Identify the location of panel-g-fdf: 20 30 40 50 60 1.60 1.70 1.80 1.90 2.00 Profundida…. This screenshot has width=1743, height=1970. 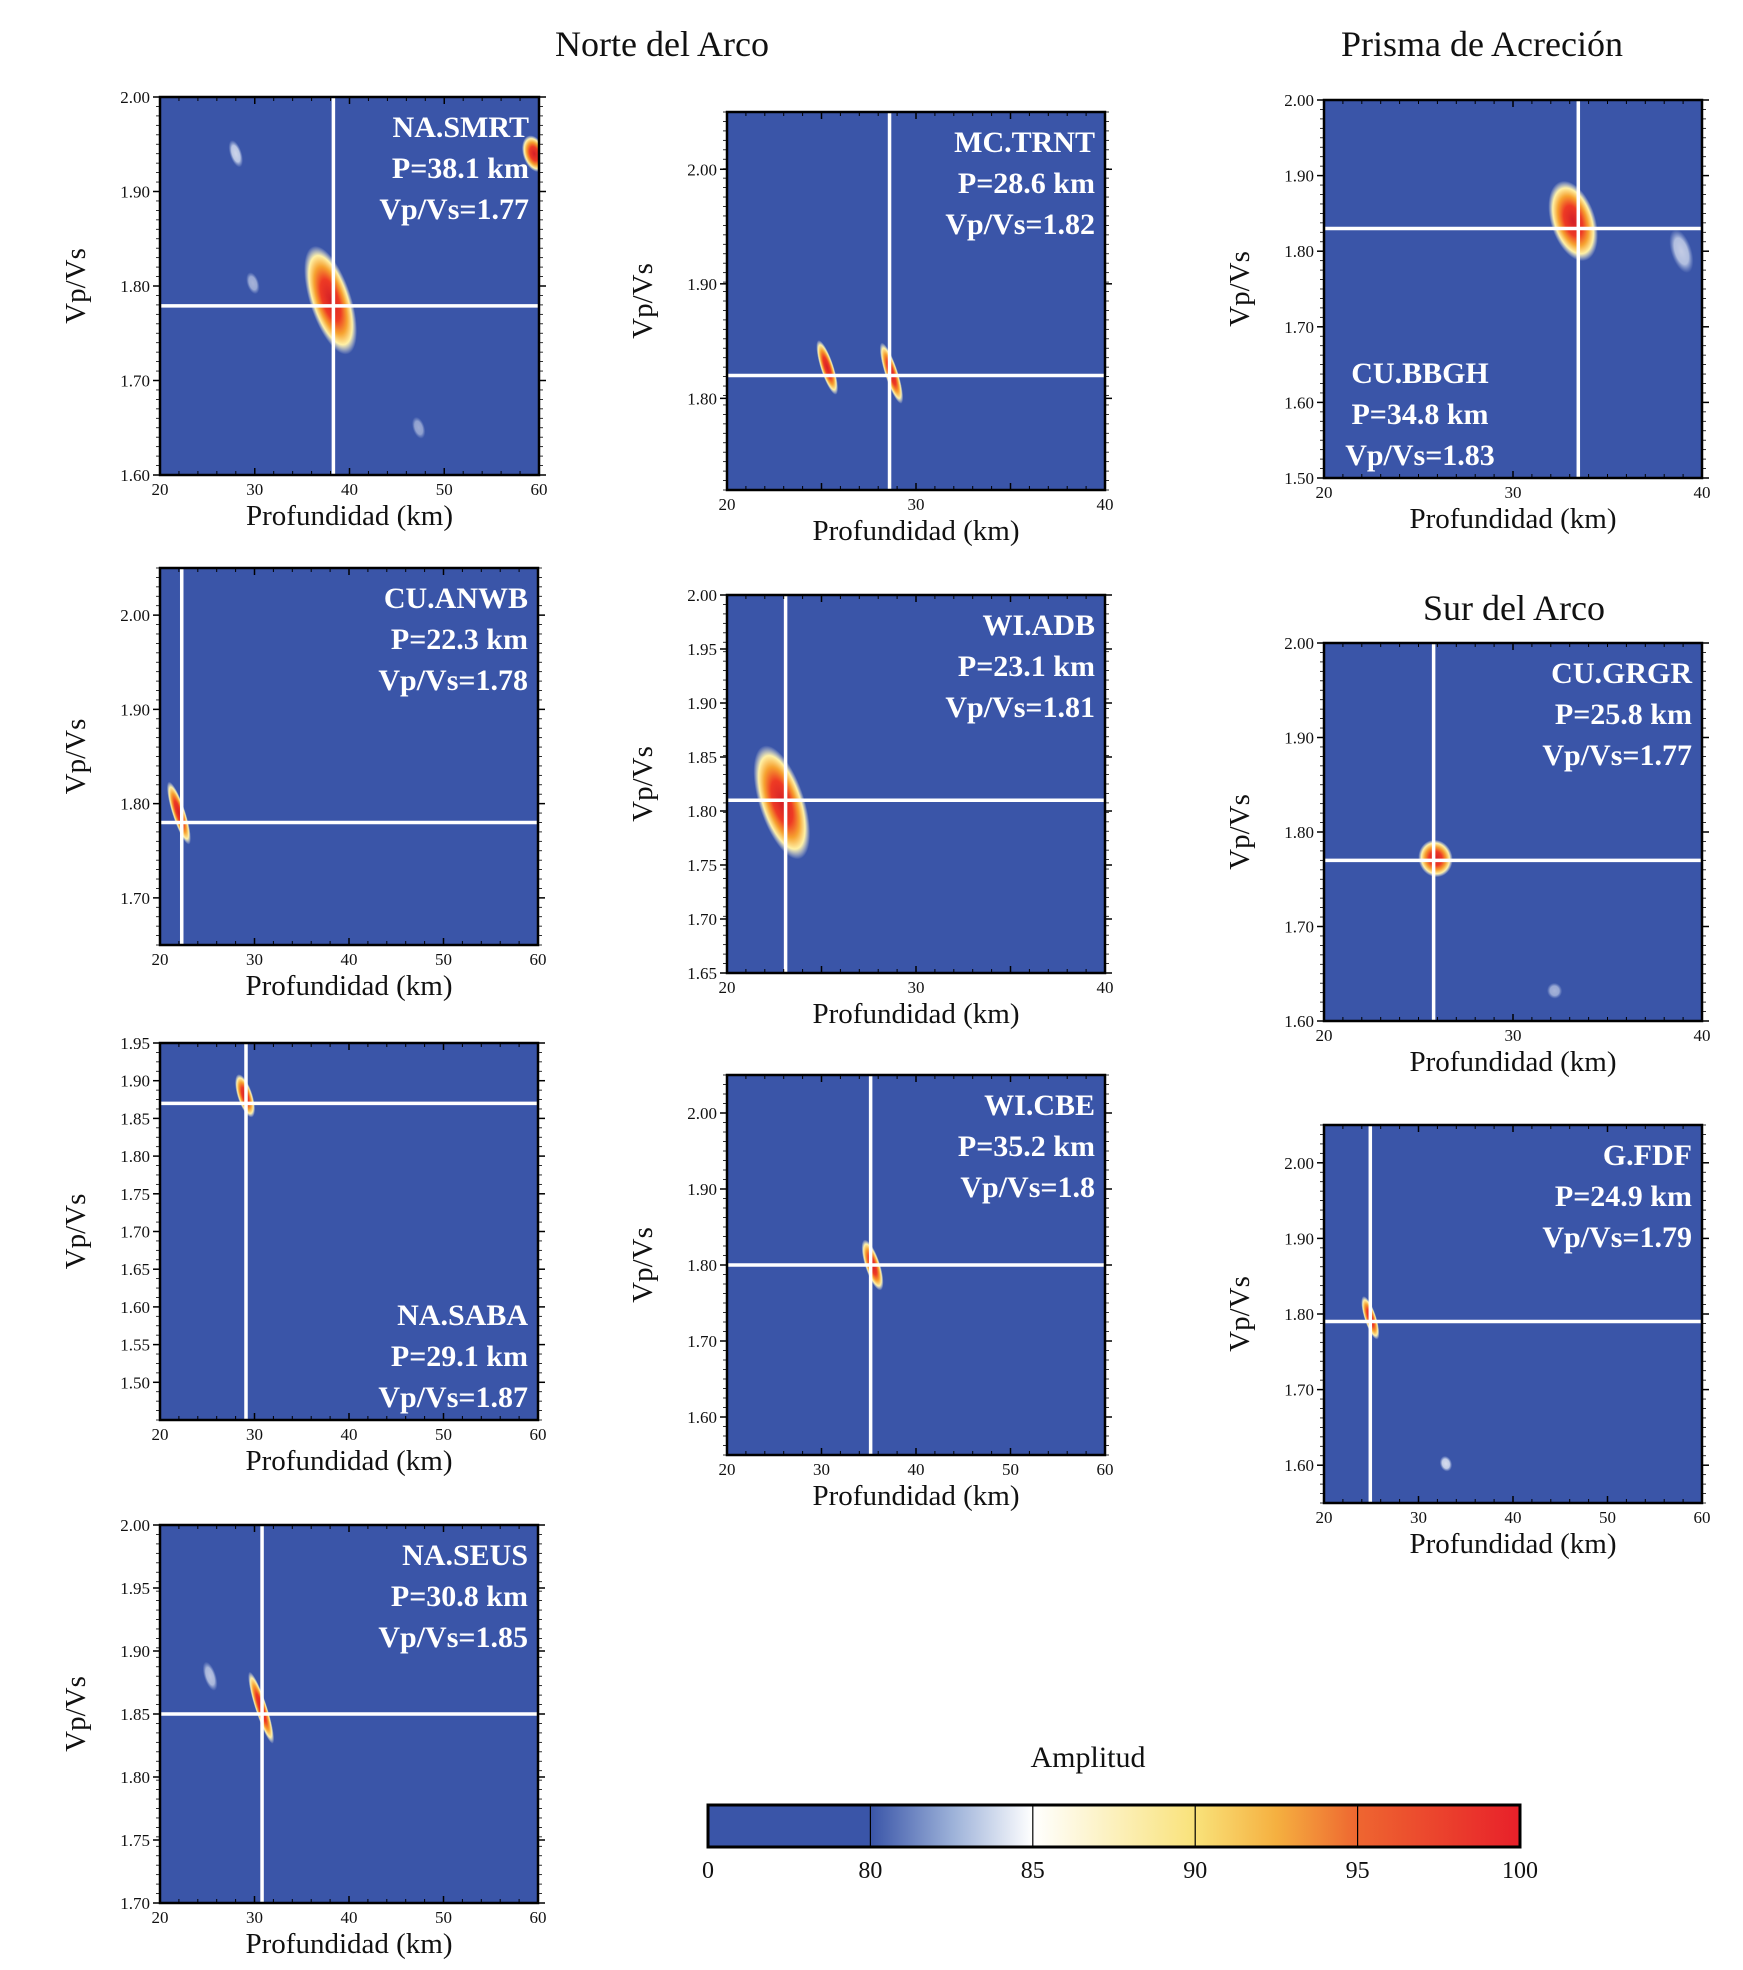
(1467, 1341).